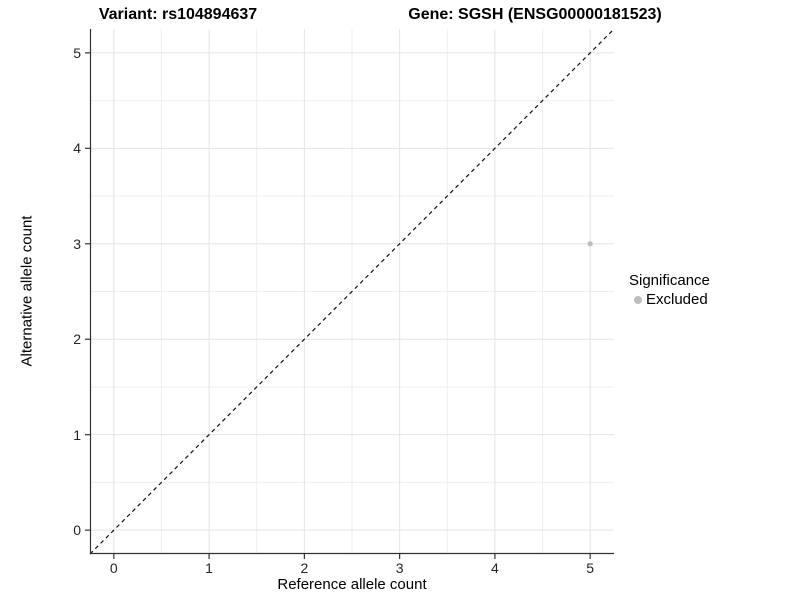 Image resolution: width=800 pixels, height=600 pixels. What do you see at coordinates (77, 148) in the screenshot?
I see `y-tick-label: 4` at bounding box center [77, 148].